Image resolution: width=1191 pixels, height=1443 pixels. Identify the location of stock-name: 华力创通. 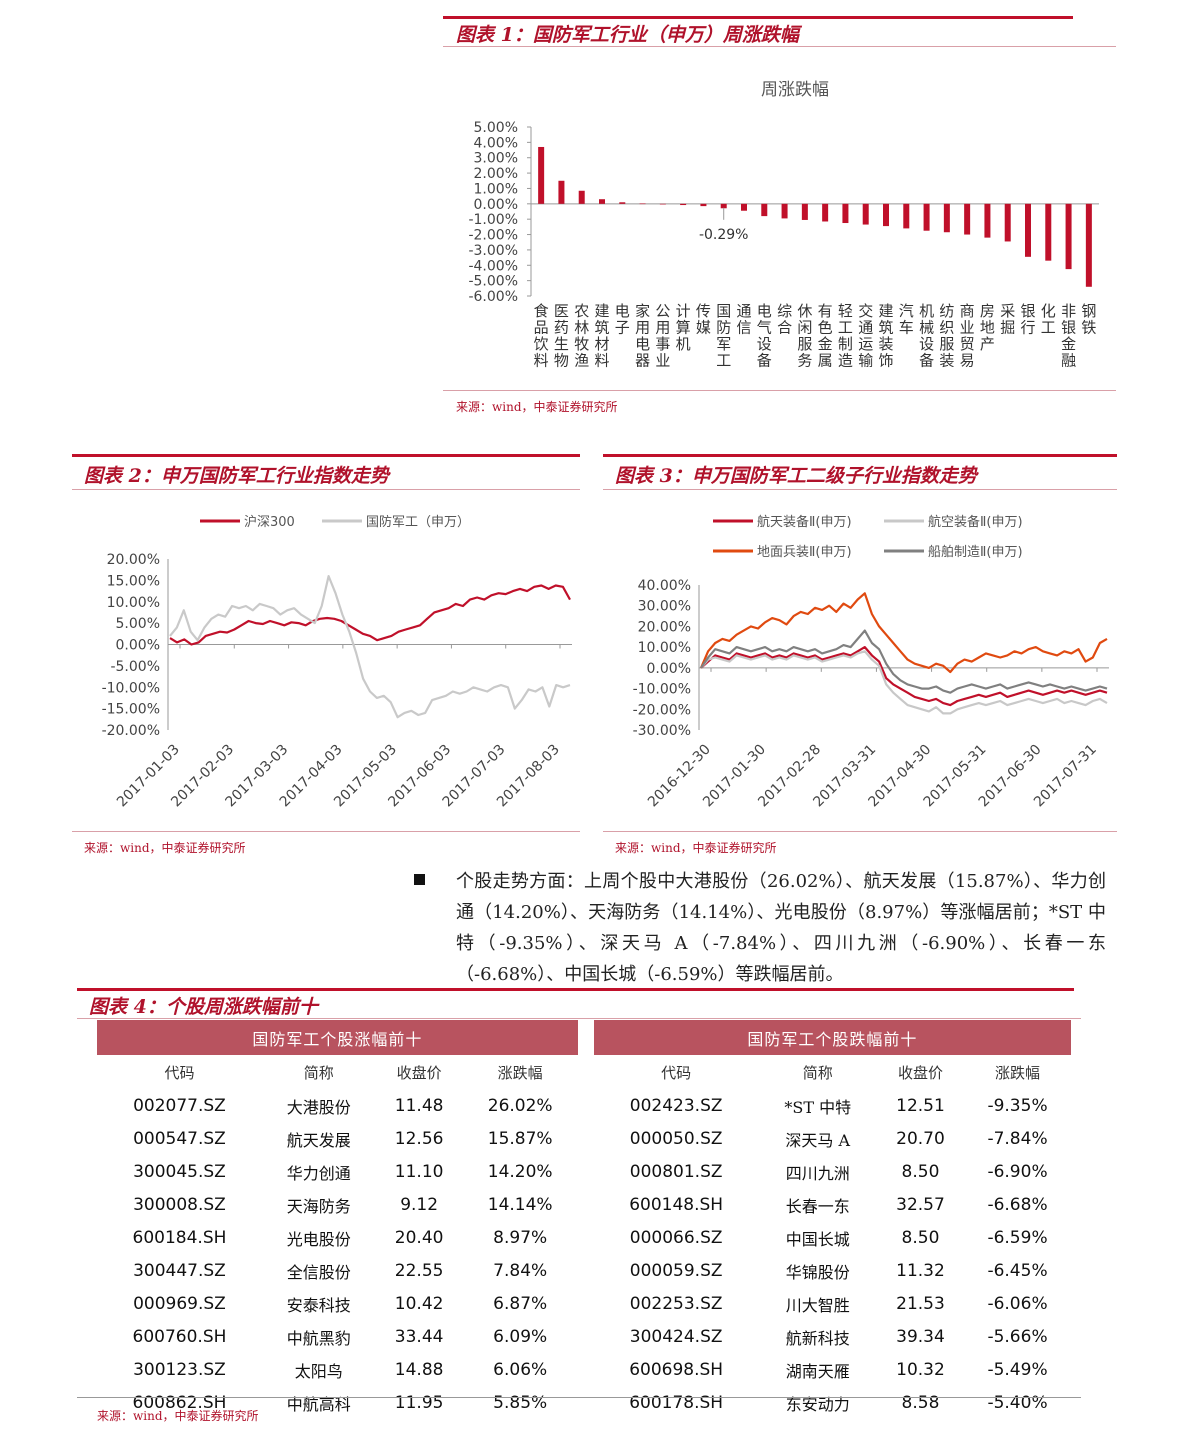
(318, 1173).